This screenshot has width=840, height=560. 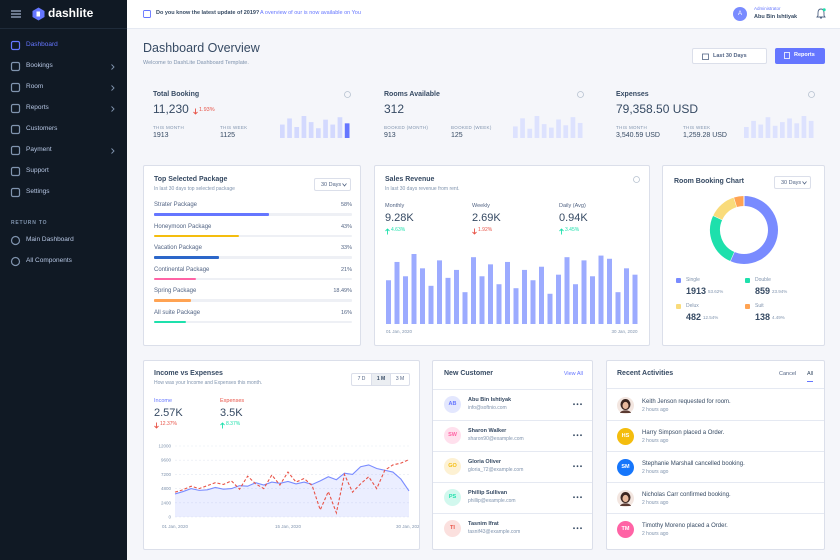 I want to click on menu-label: Bookings, so click(x=39, y=65).